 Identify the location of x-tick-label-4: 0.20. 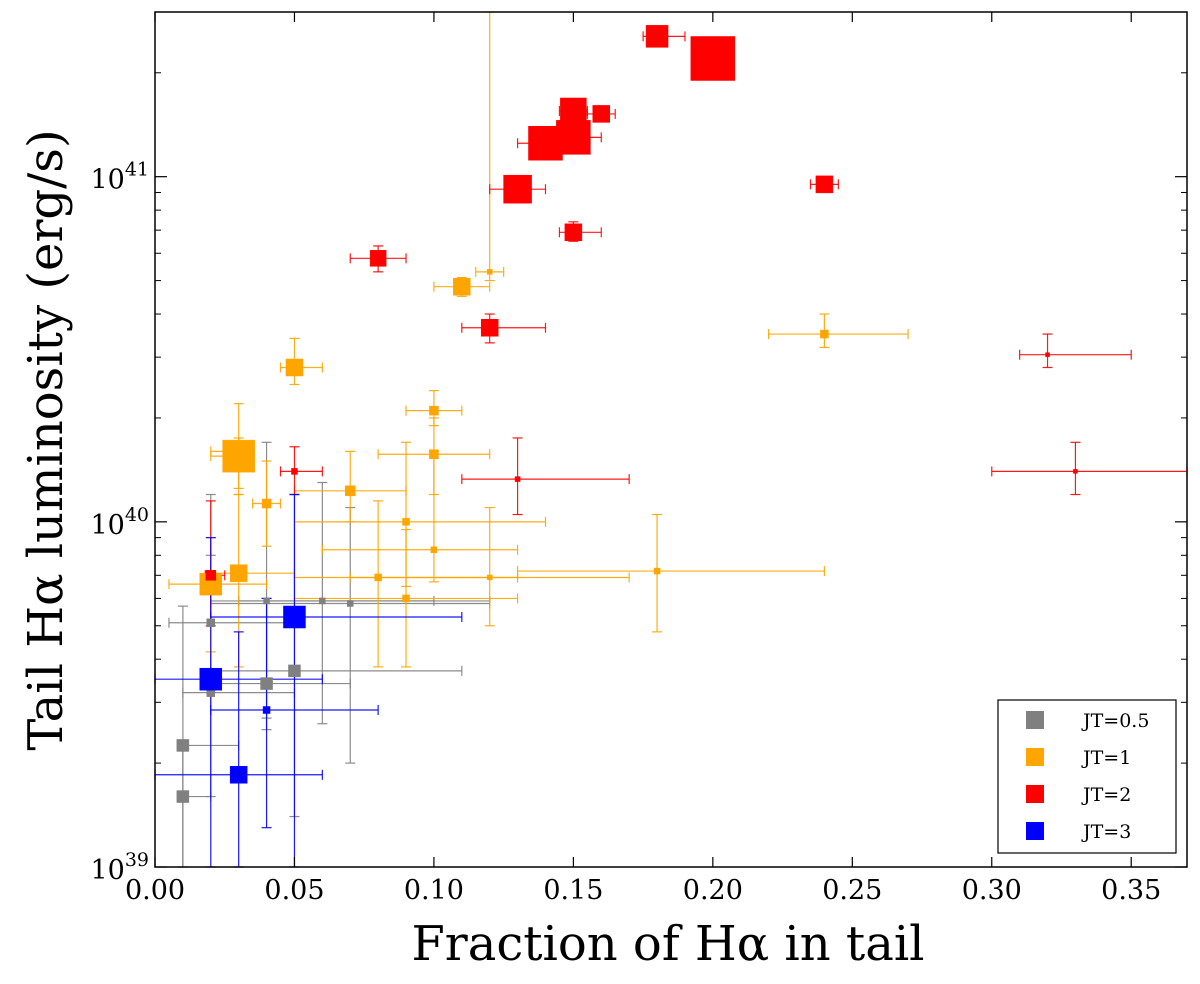
(713, 890).